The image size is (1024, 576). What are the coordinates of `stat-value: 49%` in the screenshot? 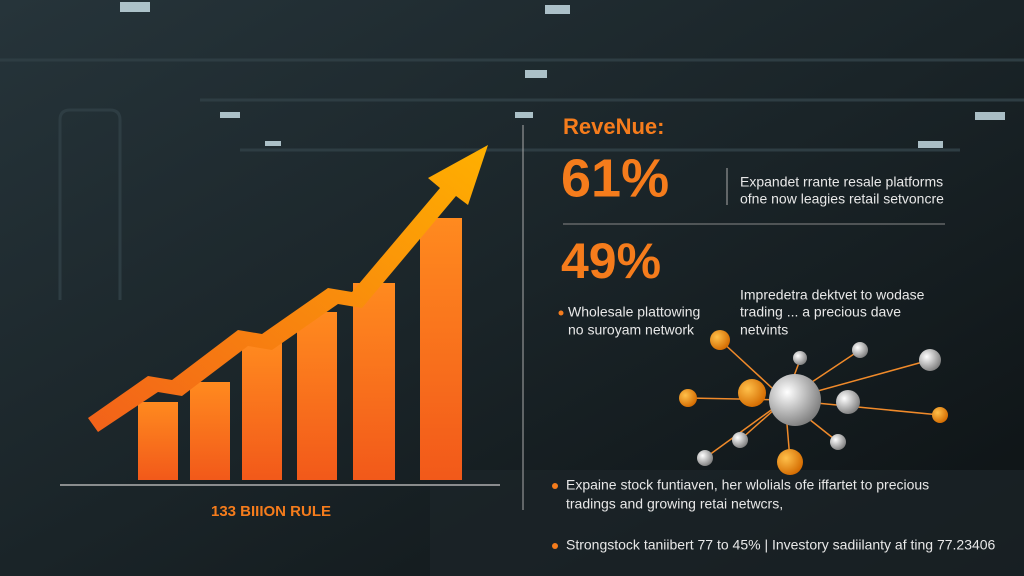 It's located at (611, 261).